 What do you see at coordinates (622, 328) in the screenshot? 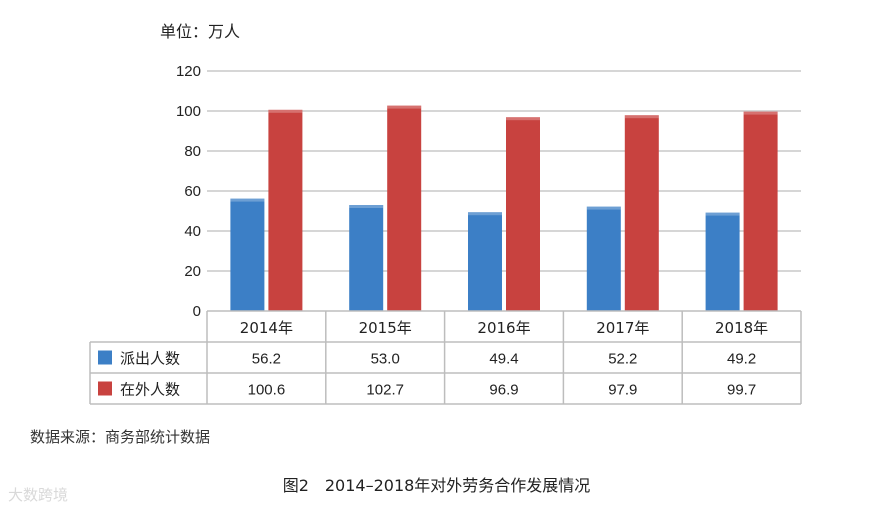
I see `x-tick-label: 2017年` at bounding box center [622, 328].